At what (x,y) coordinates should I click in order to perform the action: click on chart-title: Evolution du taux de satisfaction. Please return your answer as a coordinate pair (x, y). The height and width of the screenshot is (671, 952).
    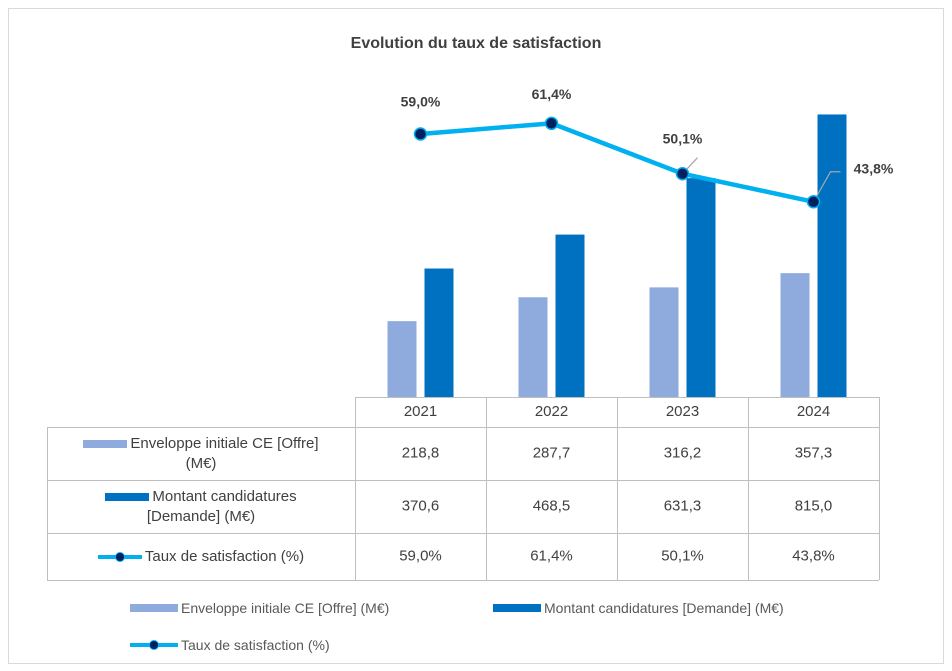
    Looking at the image, I should click on (476, 43).